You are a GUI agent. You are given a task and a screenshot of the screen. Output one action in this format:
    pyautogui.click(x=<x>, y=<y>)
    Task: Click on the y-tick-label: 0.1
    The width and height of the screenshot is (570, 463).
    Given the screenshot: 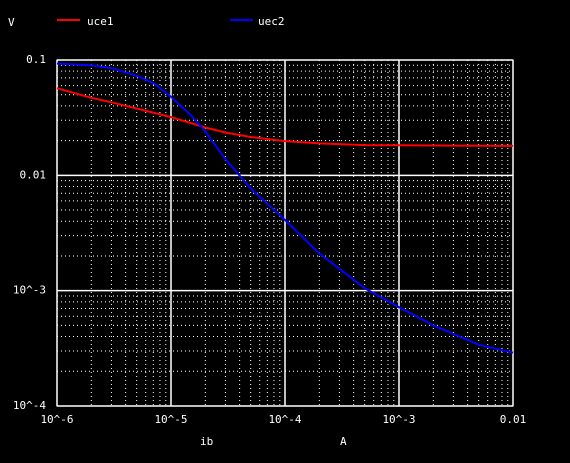 What is the action you would take?
    pyautogui.click(x=36, y=59)
    